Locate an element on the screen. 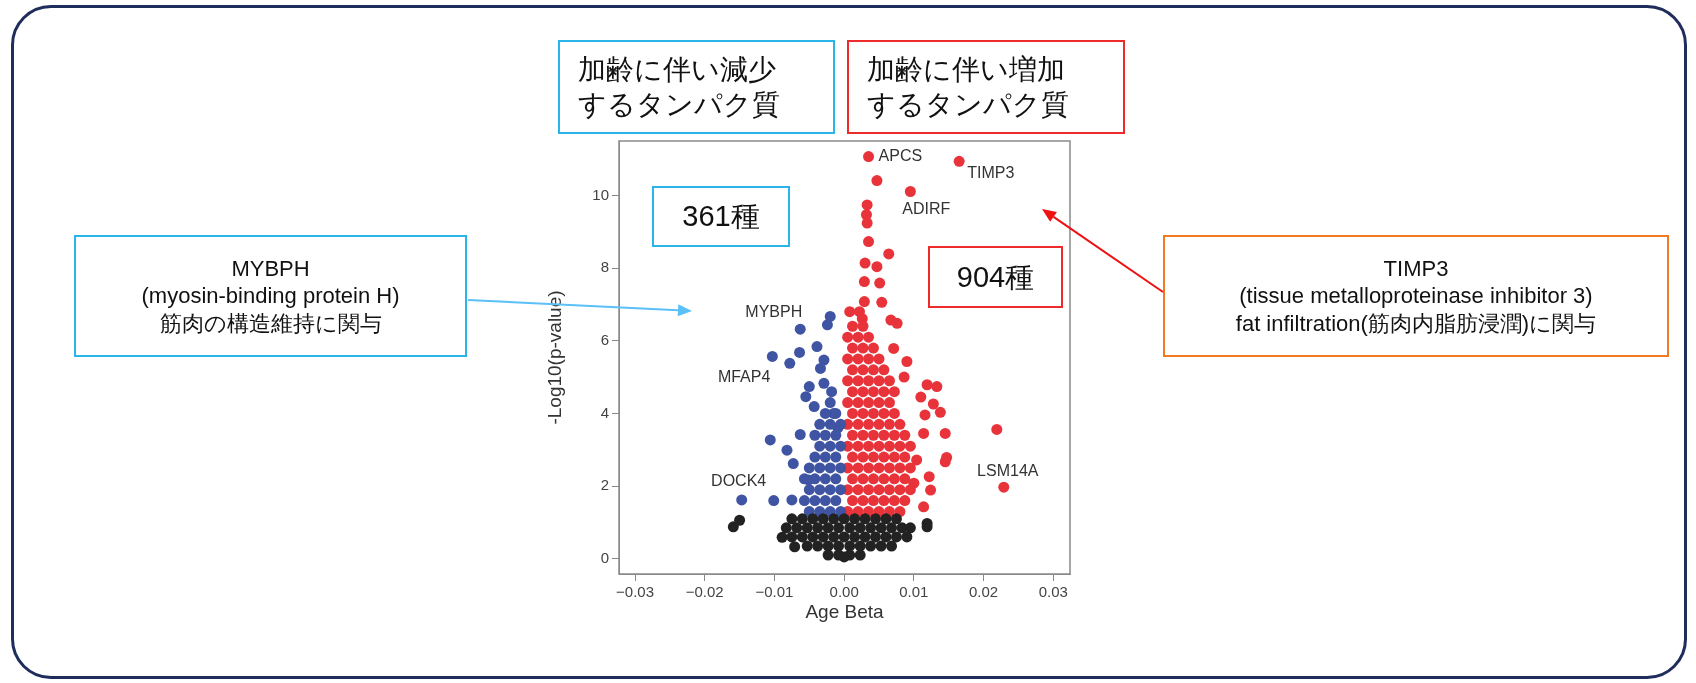 The width and height of the screenshot is (1696, 683). y-tick-label: 6 is located at coordinates (604, 339).